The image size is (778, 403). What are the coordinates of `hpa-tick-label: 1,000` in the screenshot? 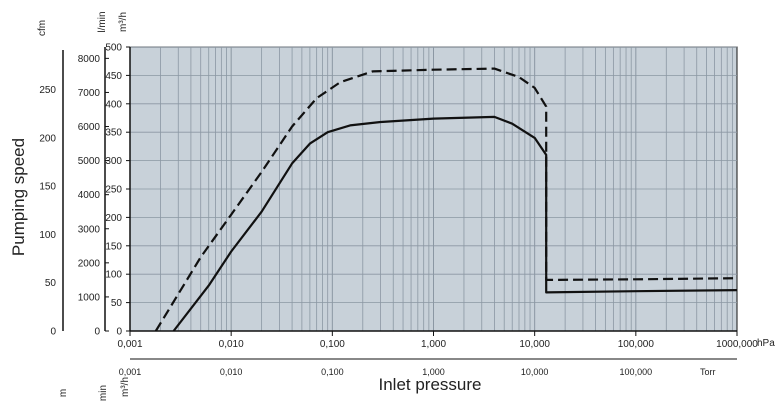 It's located at (433, 344).